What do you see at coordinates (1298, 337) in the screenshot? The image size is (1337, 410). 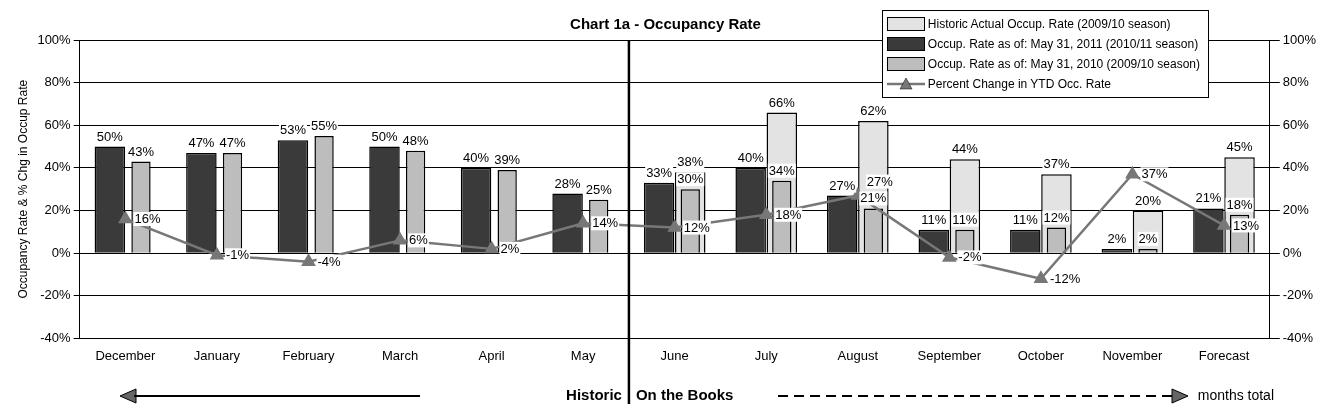 I see `y2-tick-label: -40%` at bounding box center [1298, 337].